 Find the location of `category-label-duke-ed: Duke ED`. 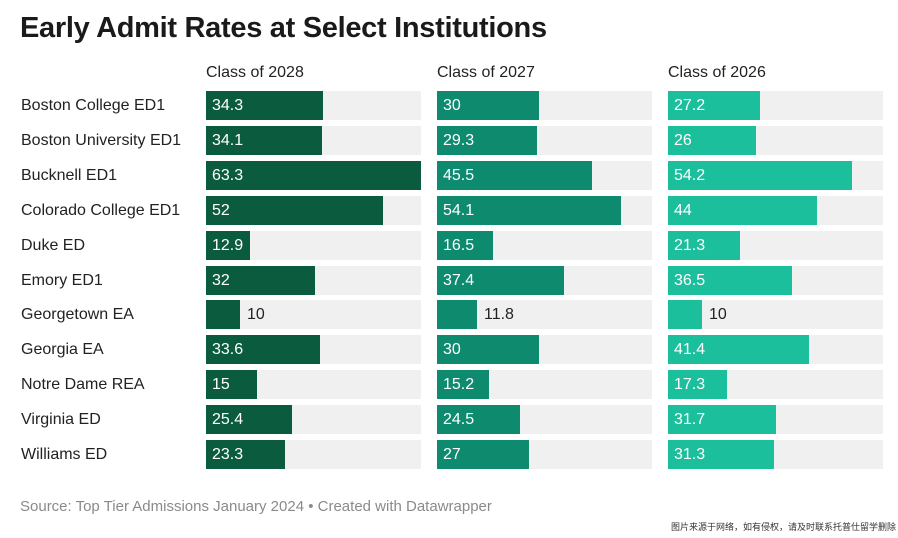

category-label-duke-ed: Duke ED is located at coordinates (53, 245).